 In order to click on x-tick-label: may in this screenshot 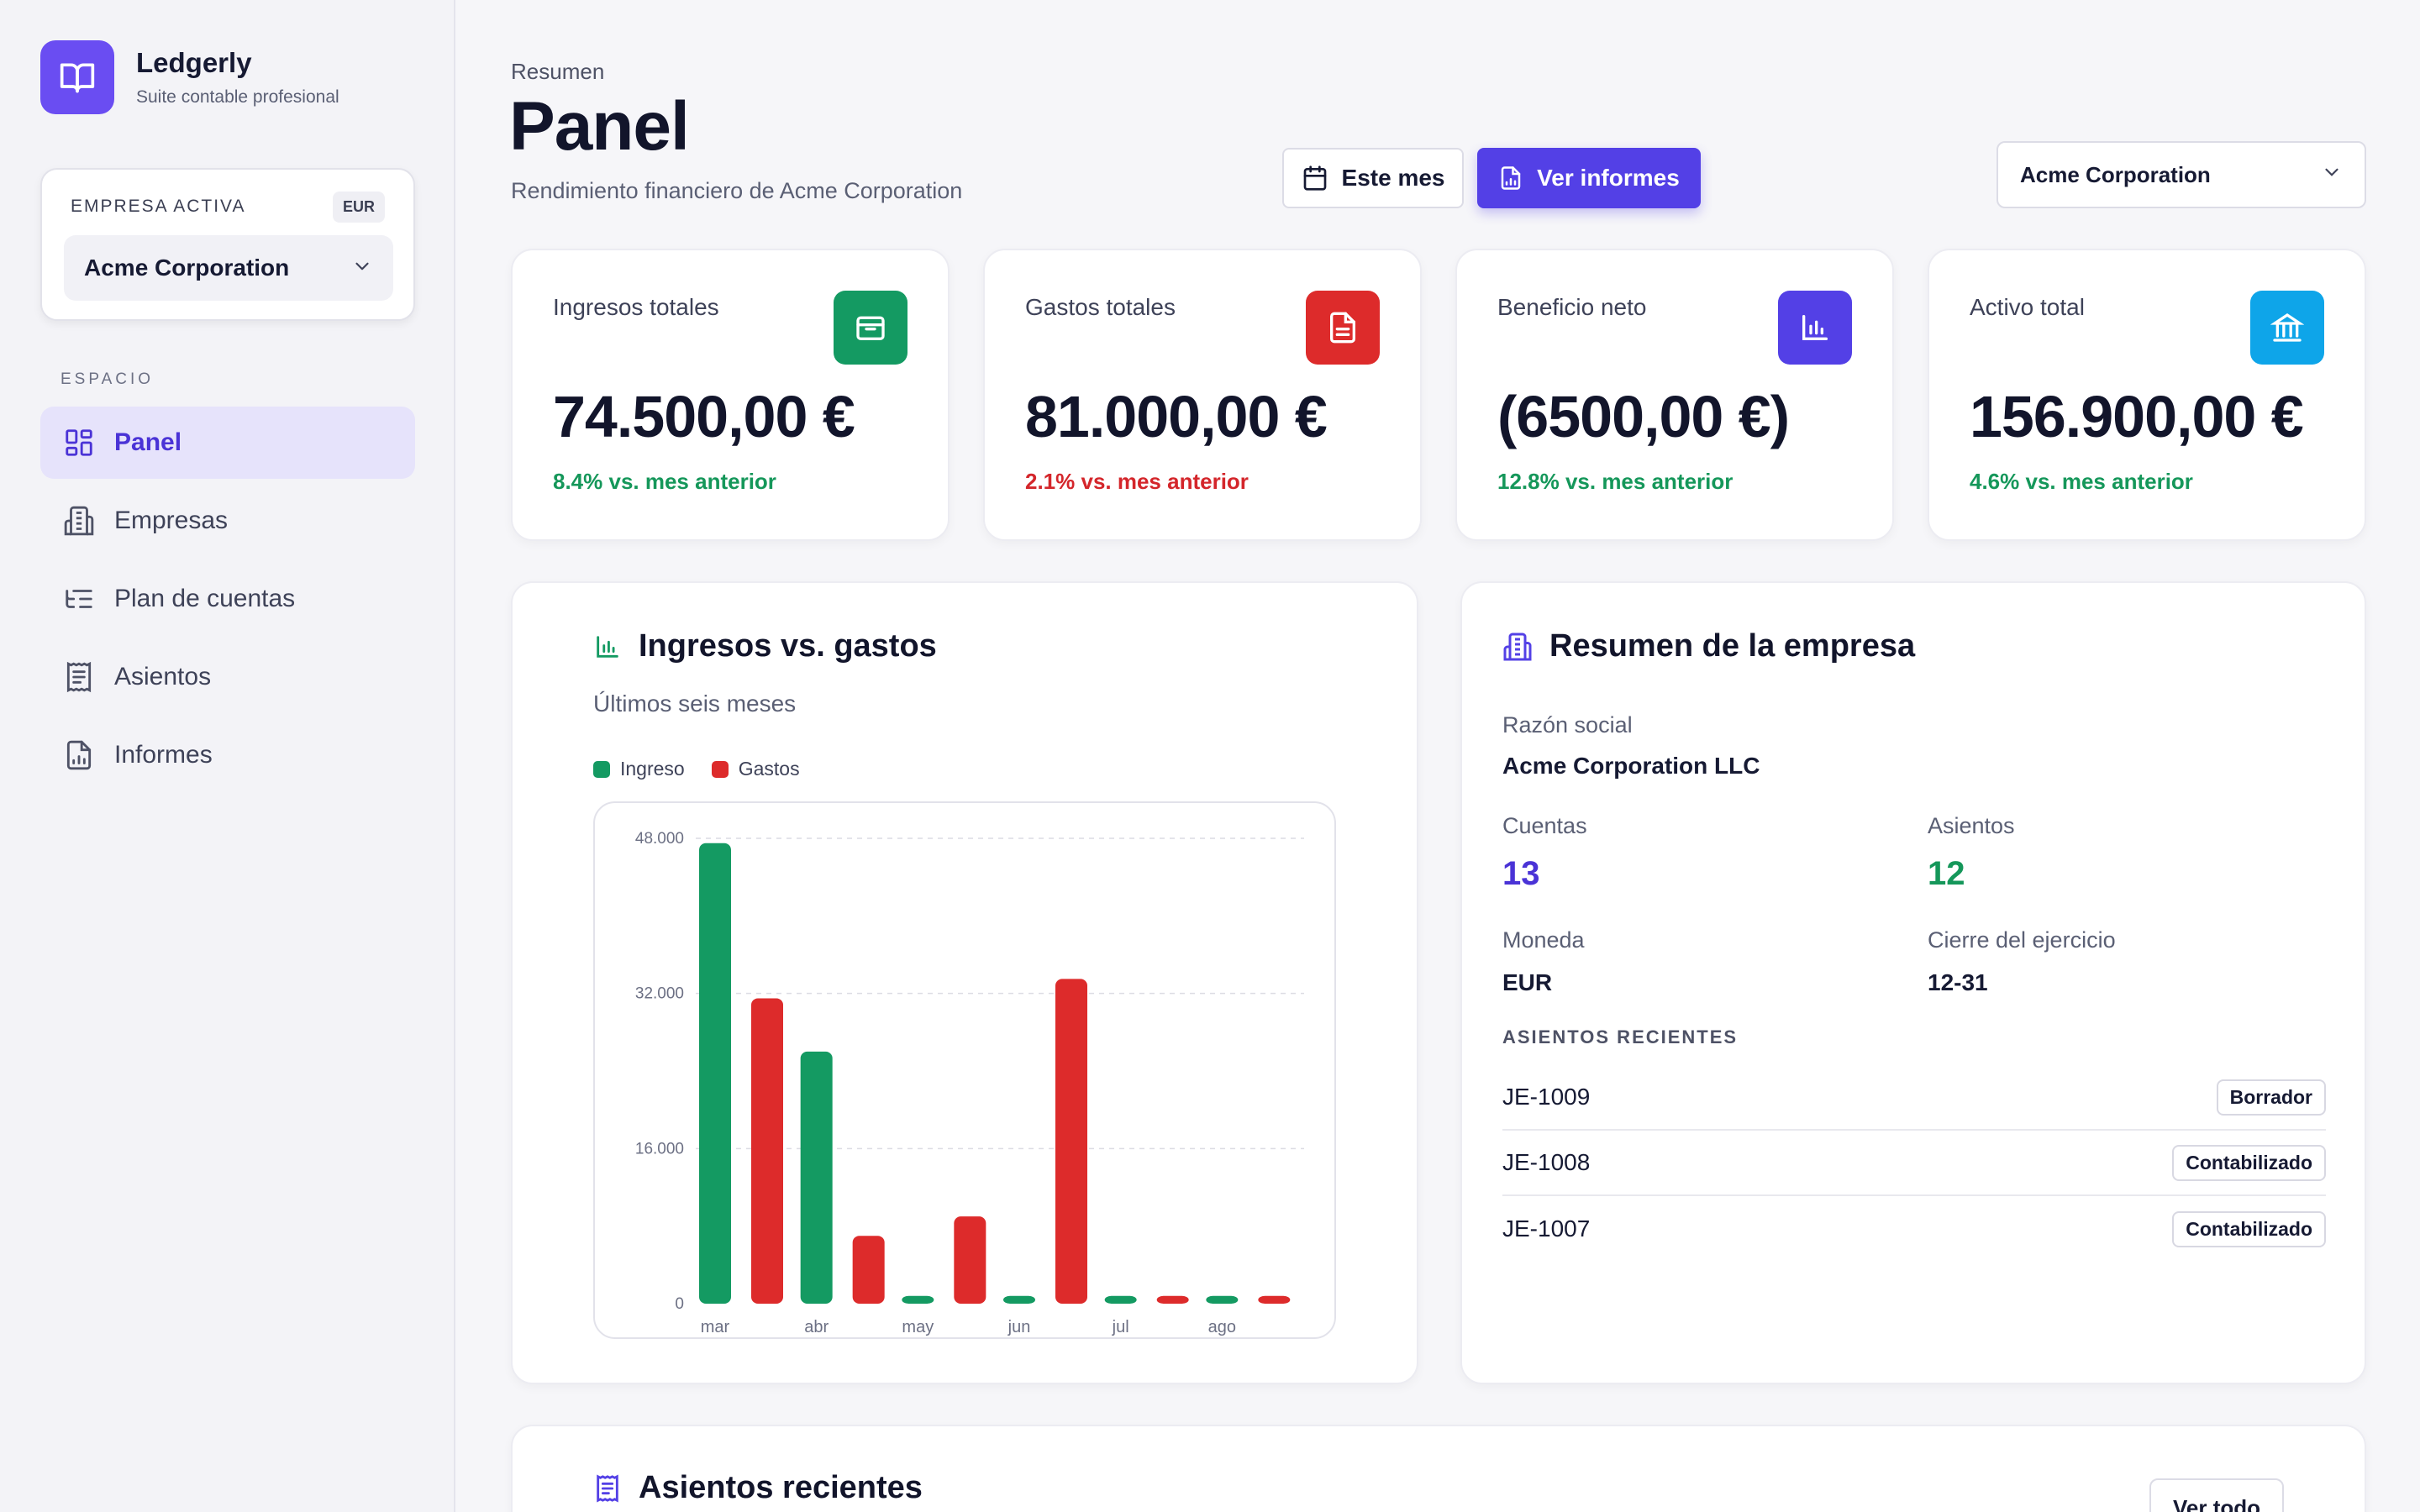, I will do `click(918, 1327)`.